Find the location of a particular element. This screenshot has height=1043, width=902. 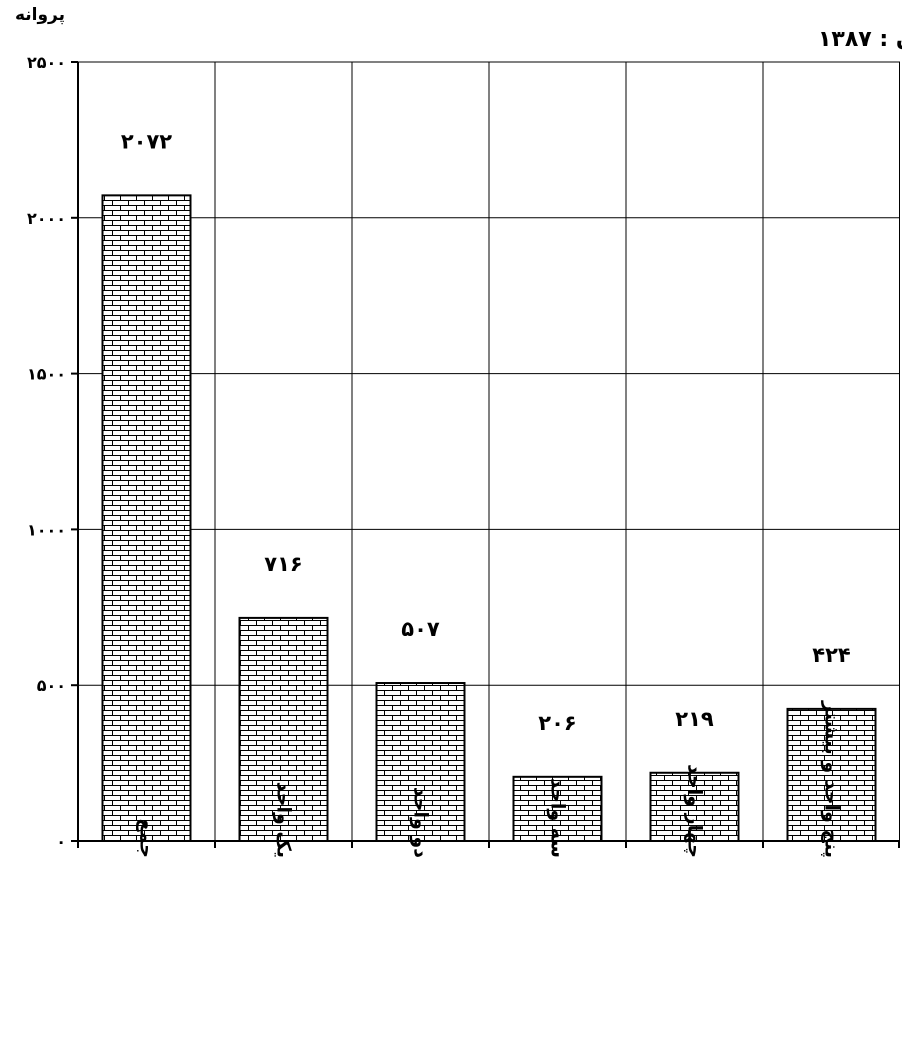

data-label: ۵۰۷ is located at coordinates (420, 629).